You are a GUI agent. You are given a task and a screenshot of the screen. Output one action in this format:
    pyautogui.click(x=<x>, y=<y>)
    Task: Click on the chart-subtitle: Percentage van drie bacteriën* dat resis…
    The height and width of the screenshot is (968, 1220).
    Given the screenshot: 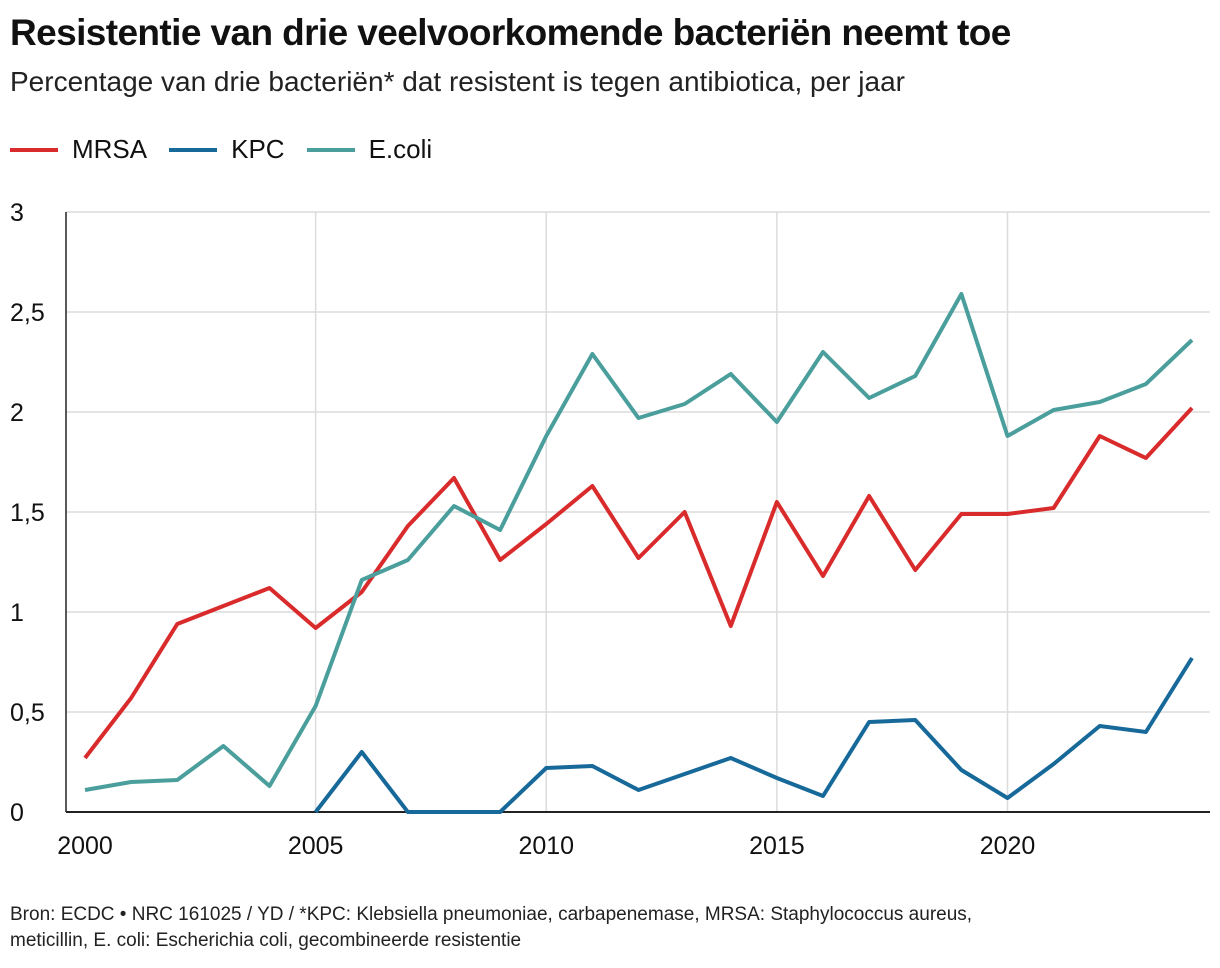 What is the action you would take?
    pyautogui.click(x=457, y=81)
    